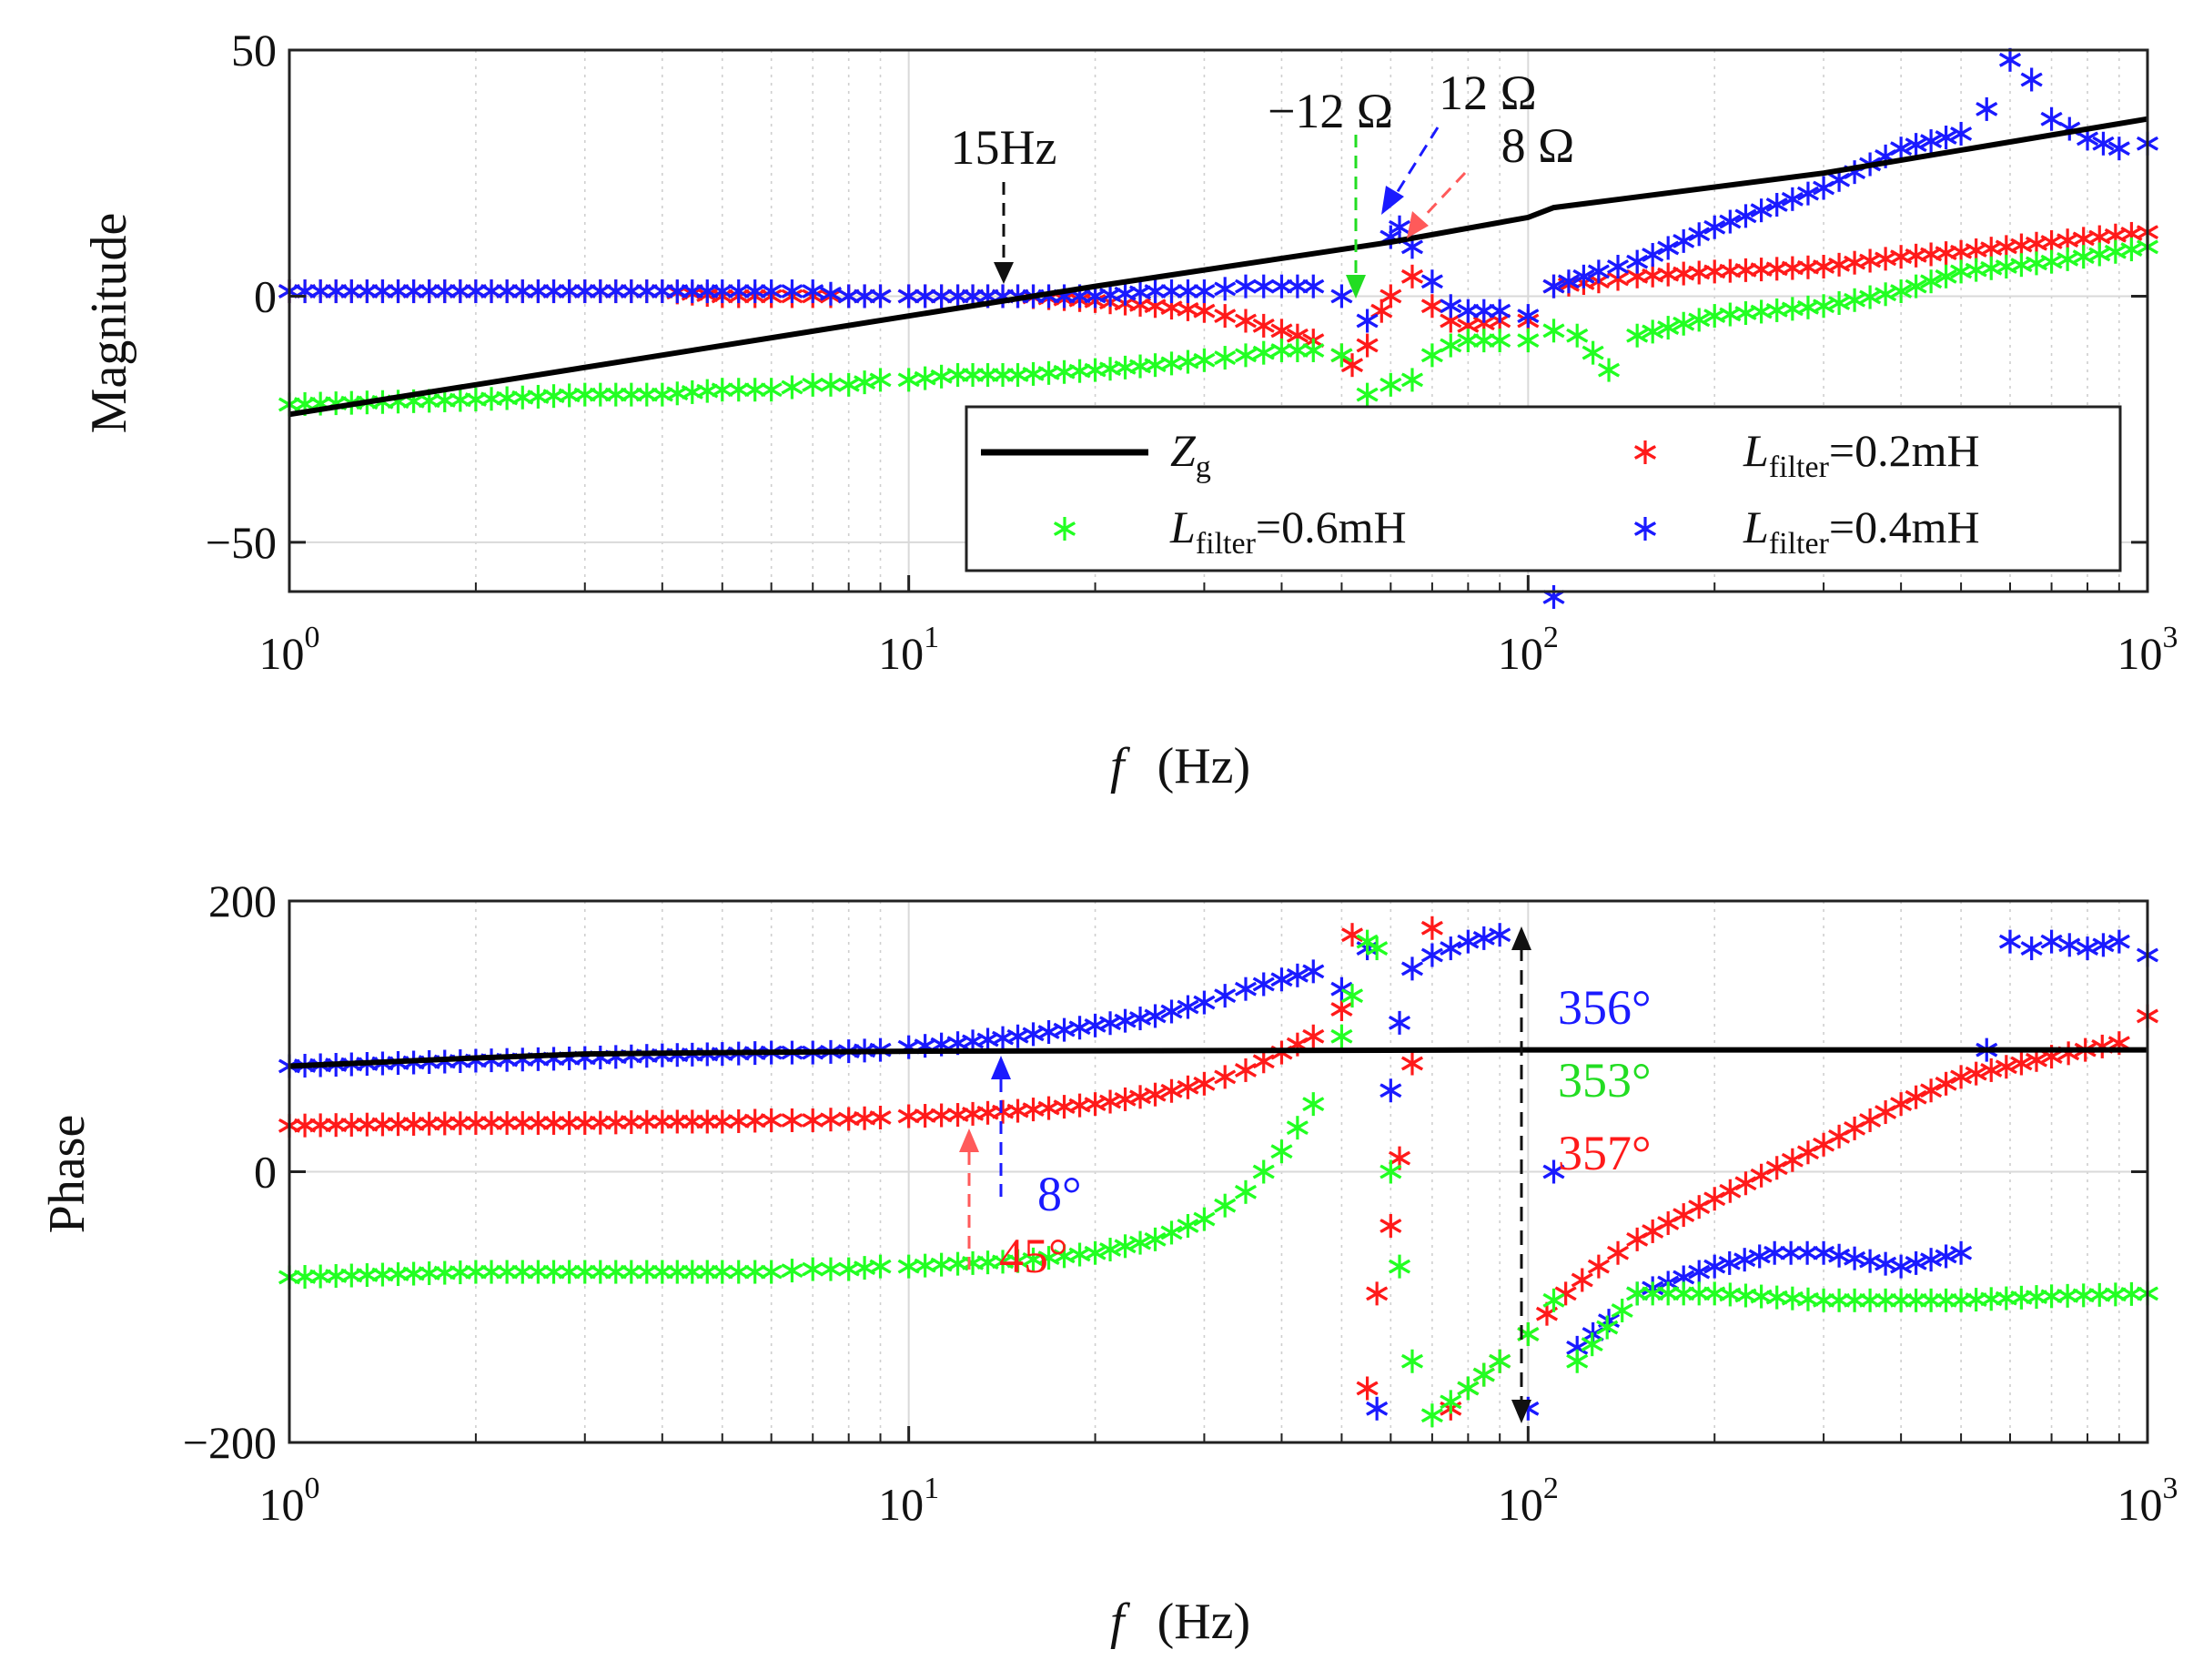 Image resolution: width=2203 pixels, height=1680 pixels. Describe the element at coordinates (109, 324) in the screenshot. I see `magnitude-y-axis-label: Magnitude` at that location.